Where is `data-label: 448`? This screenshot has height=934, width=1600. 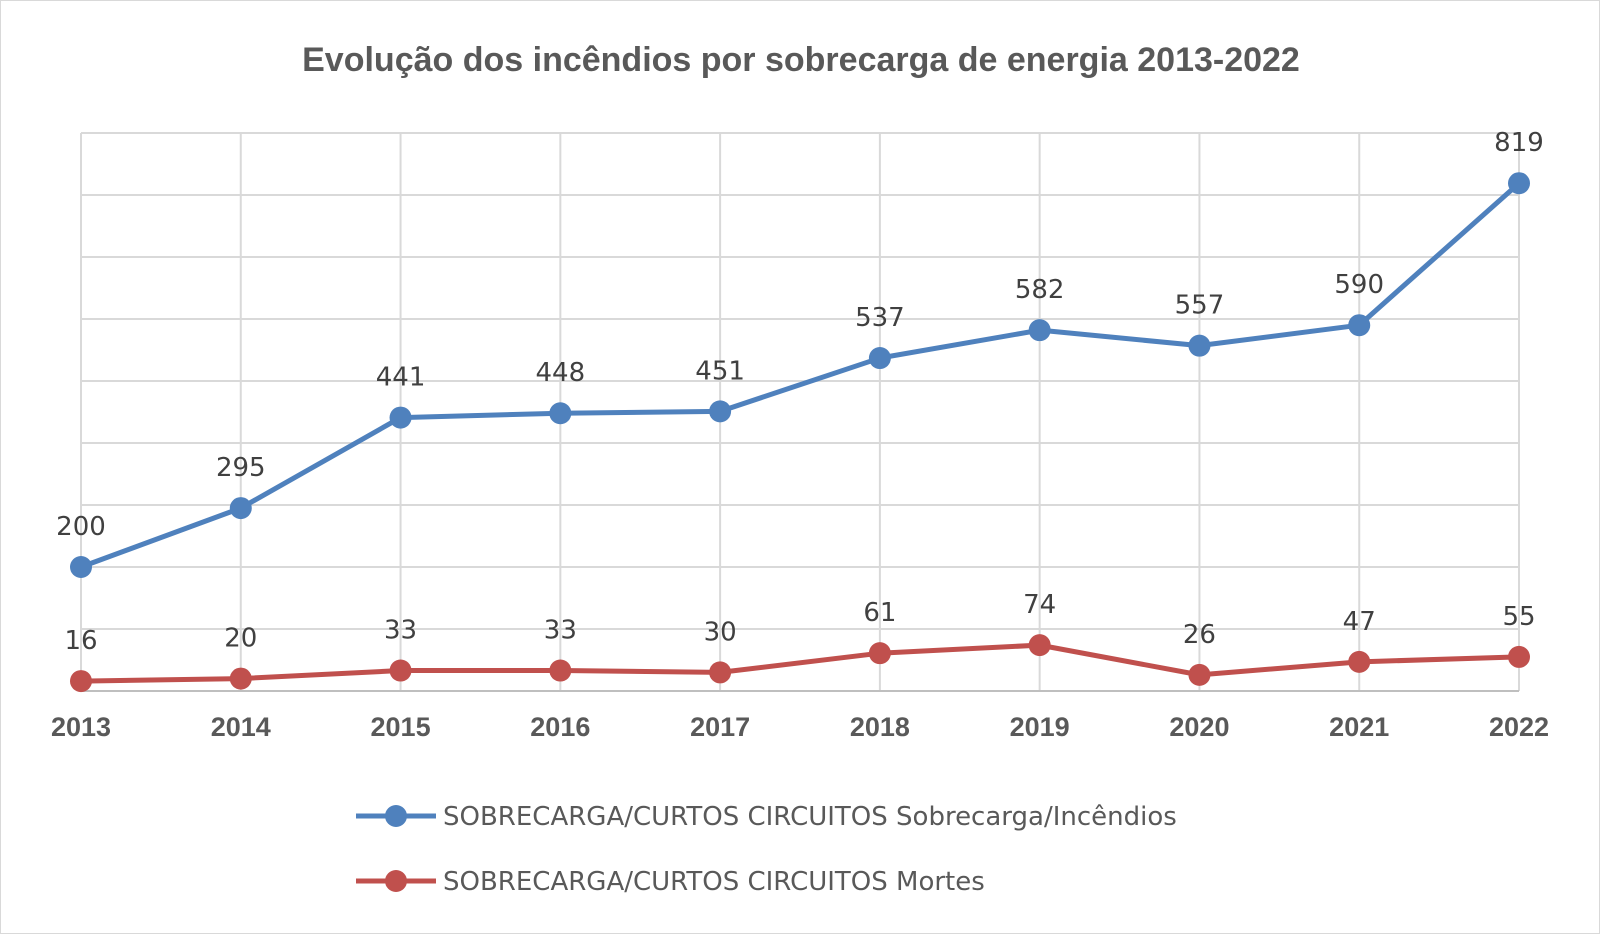
data-label: 448 is located at coordinates (561, 373).